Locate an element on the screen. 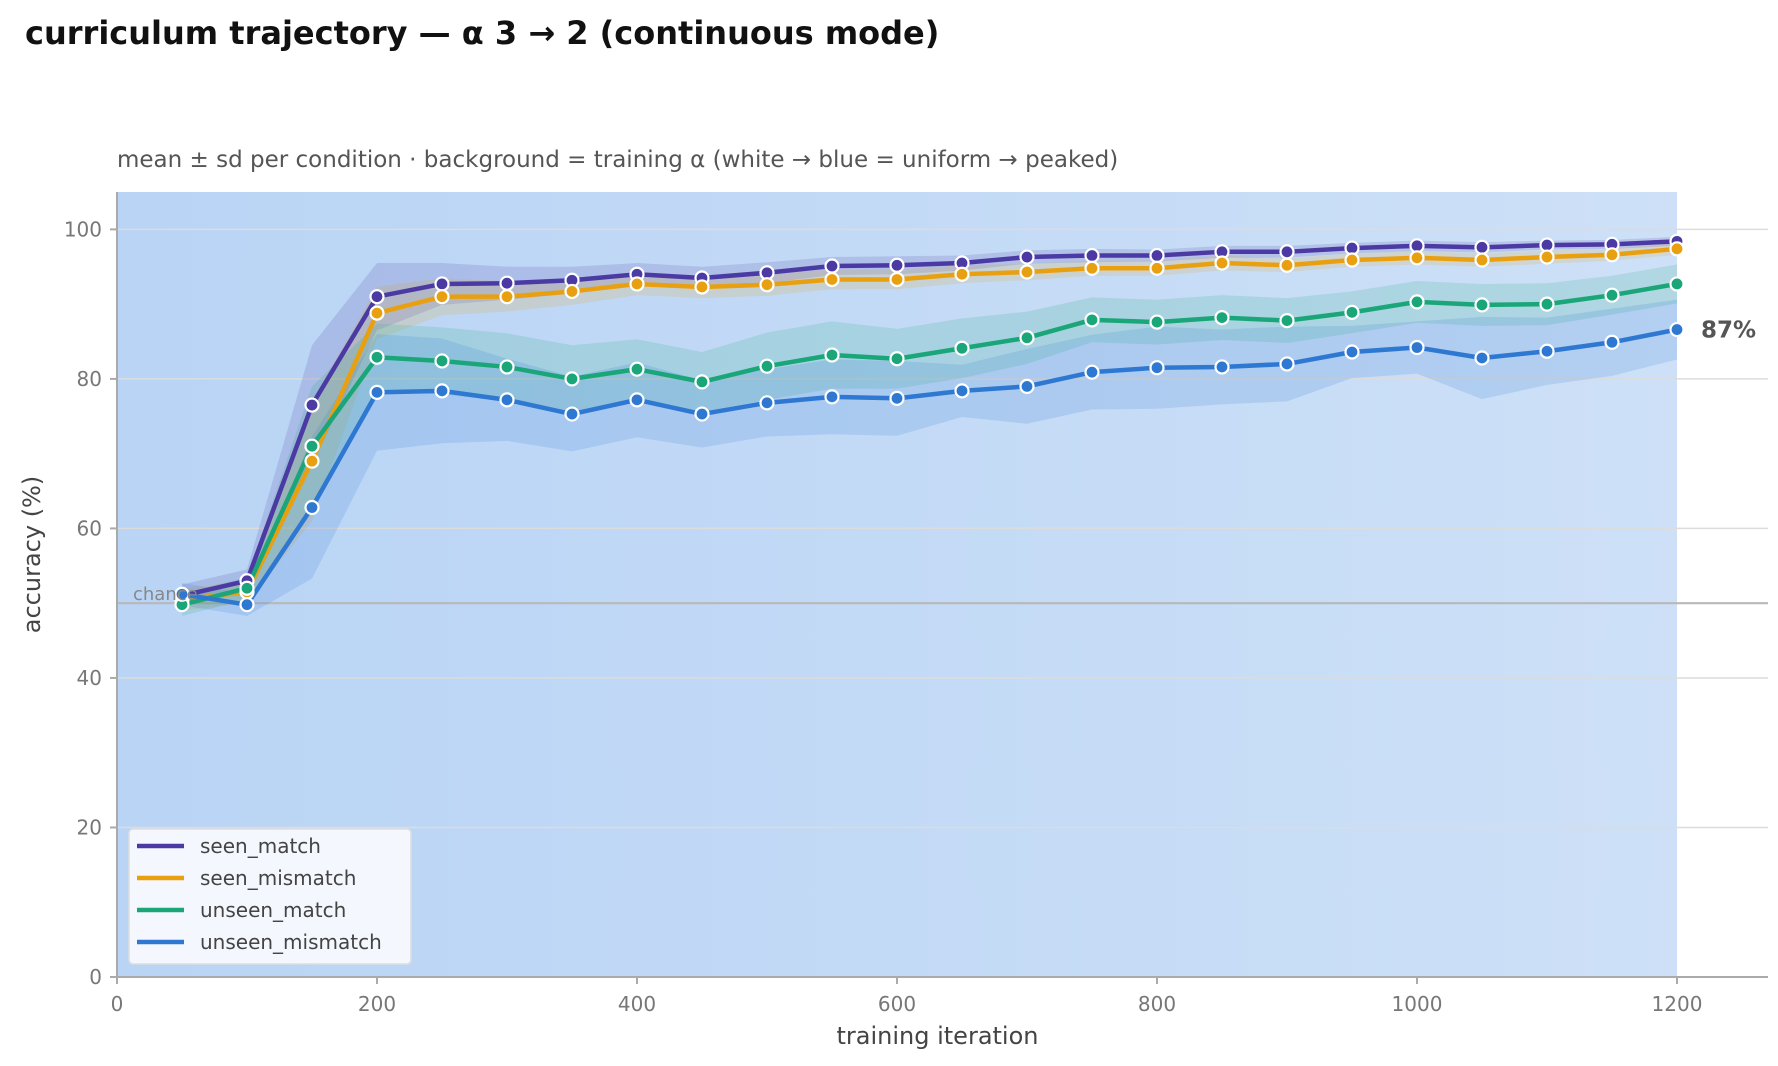  y-tick-label: 0 is located at coordinates (95, 977).